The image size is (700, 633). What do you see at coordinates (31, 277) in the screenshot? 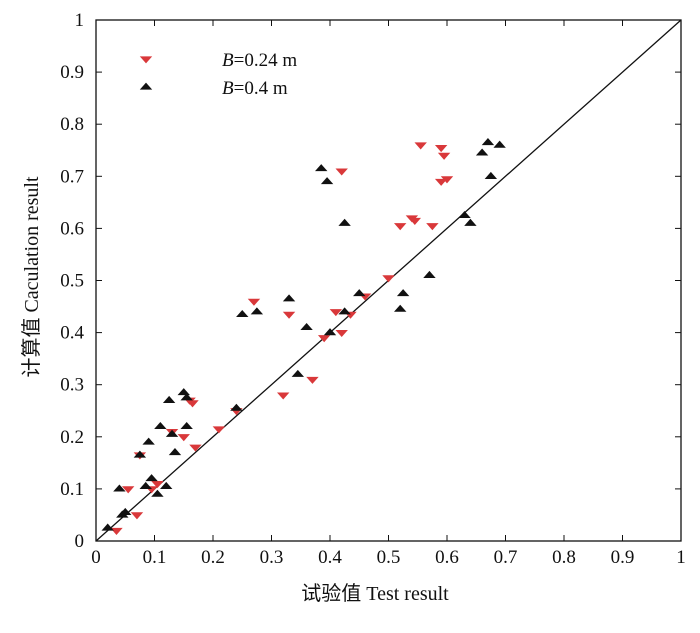
I see `y-axis-title: 计算值 Caculation result` at bounding box center [31, 277].